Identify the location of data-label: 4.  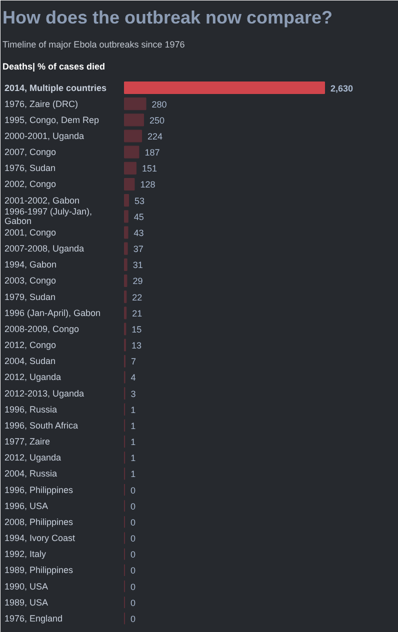
(133, 377).